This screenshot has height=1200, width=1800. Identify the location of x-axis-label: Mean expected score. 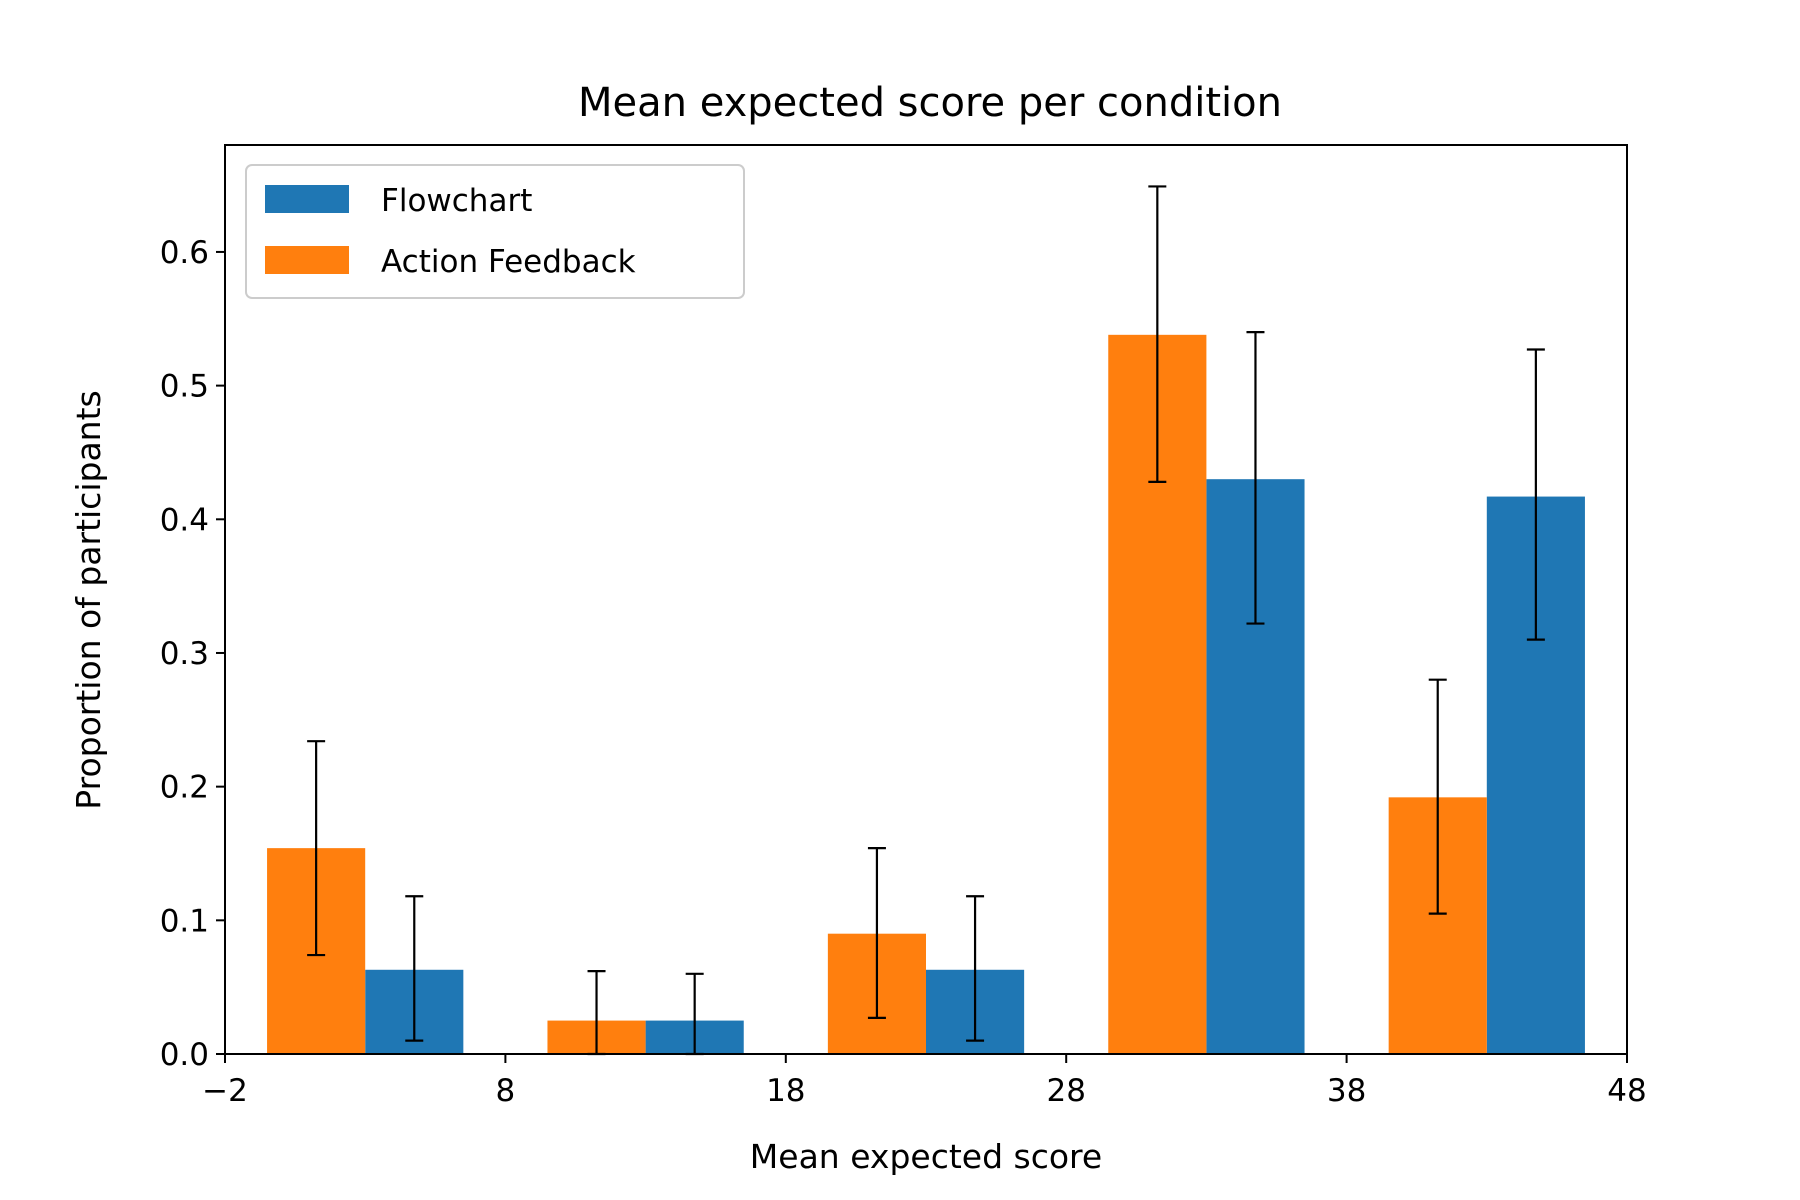
(926, 1156).